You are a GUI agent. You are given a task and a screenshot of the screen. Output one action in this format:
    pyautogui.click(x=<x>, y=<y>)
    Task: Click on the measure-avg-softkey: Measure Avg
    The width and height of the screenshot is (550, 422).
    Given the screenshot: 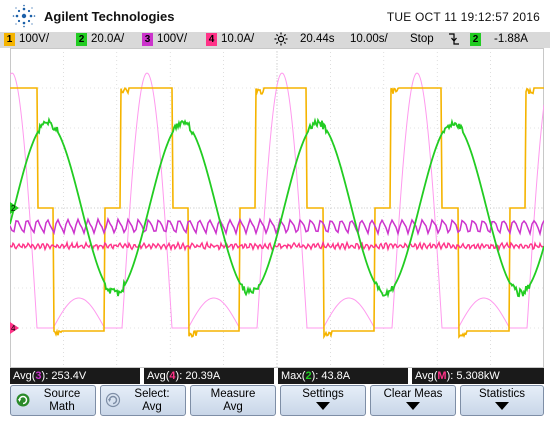 What is the action you would take?
    pyautogui.click(x=233, y=400)
    